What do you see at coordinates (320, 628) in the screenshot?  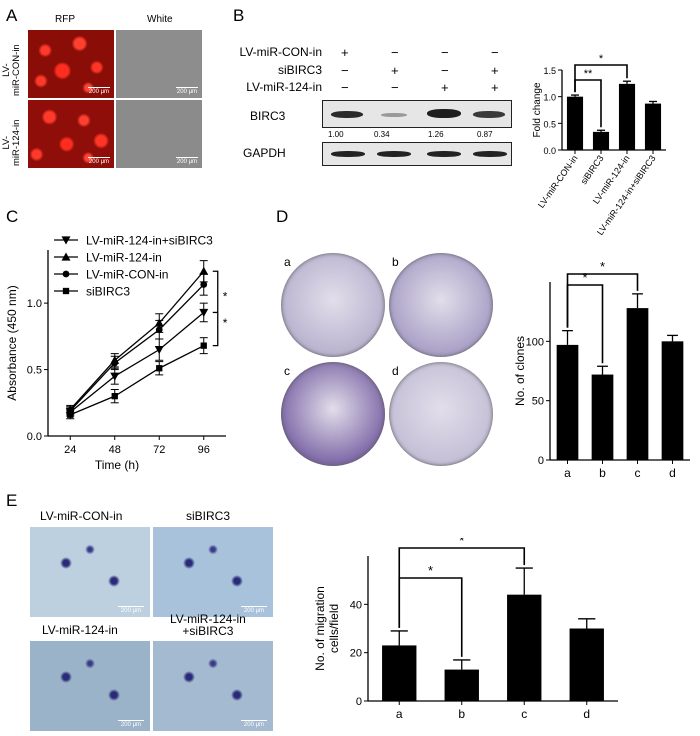 I see `y-axis-label: No. of migration` at bounding box center [320, 628].